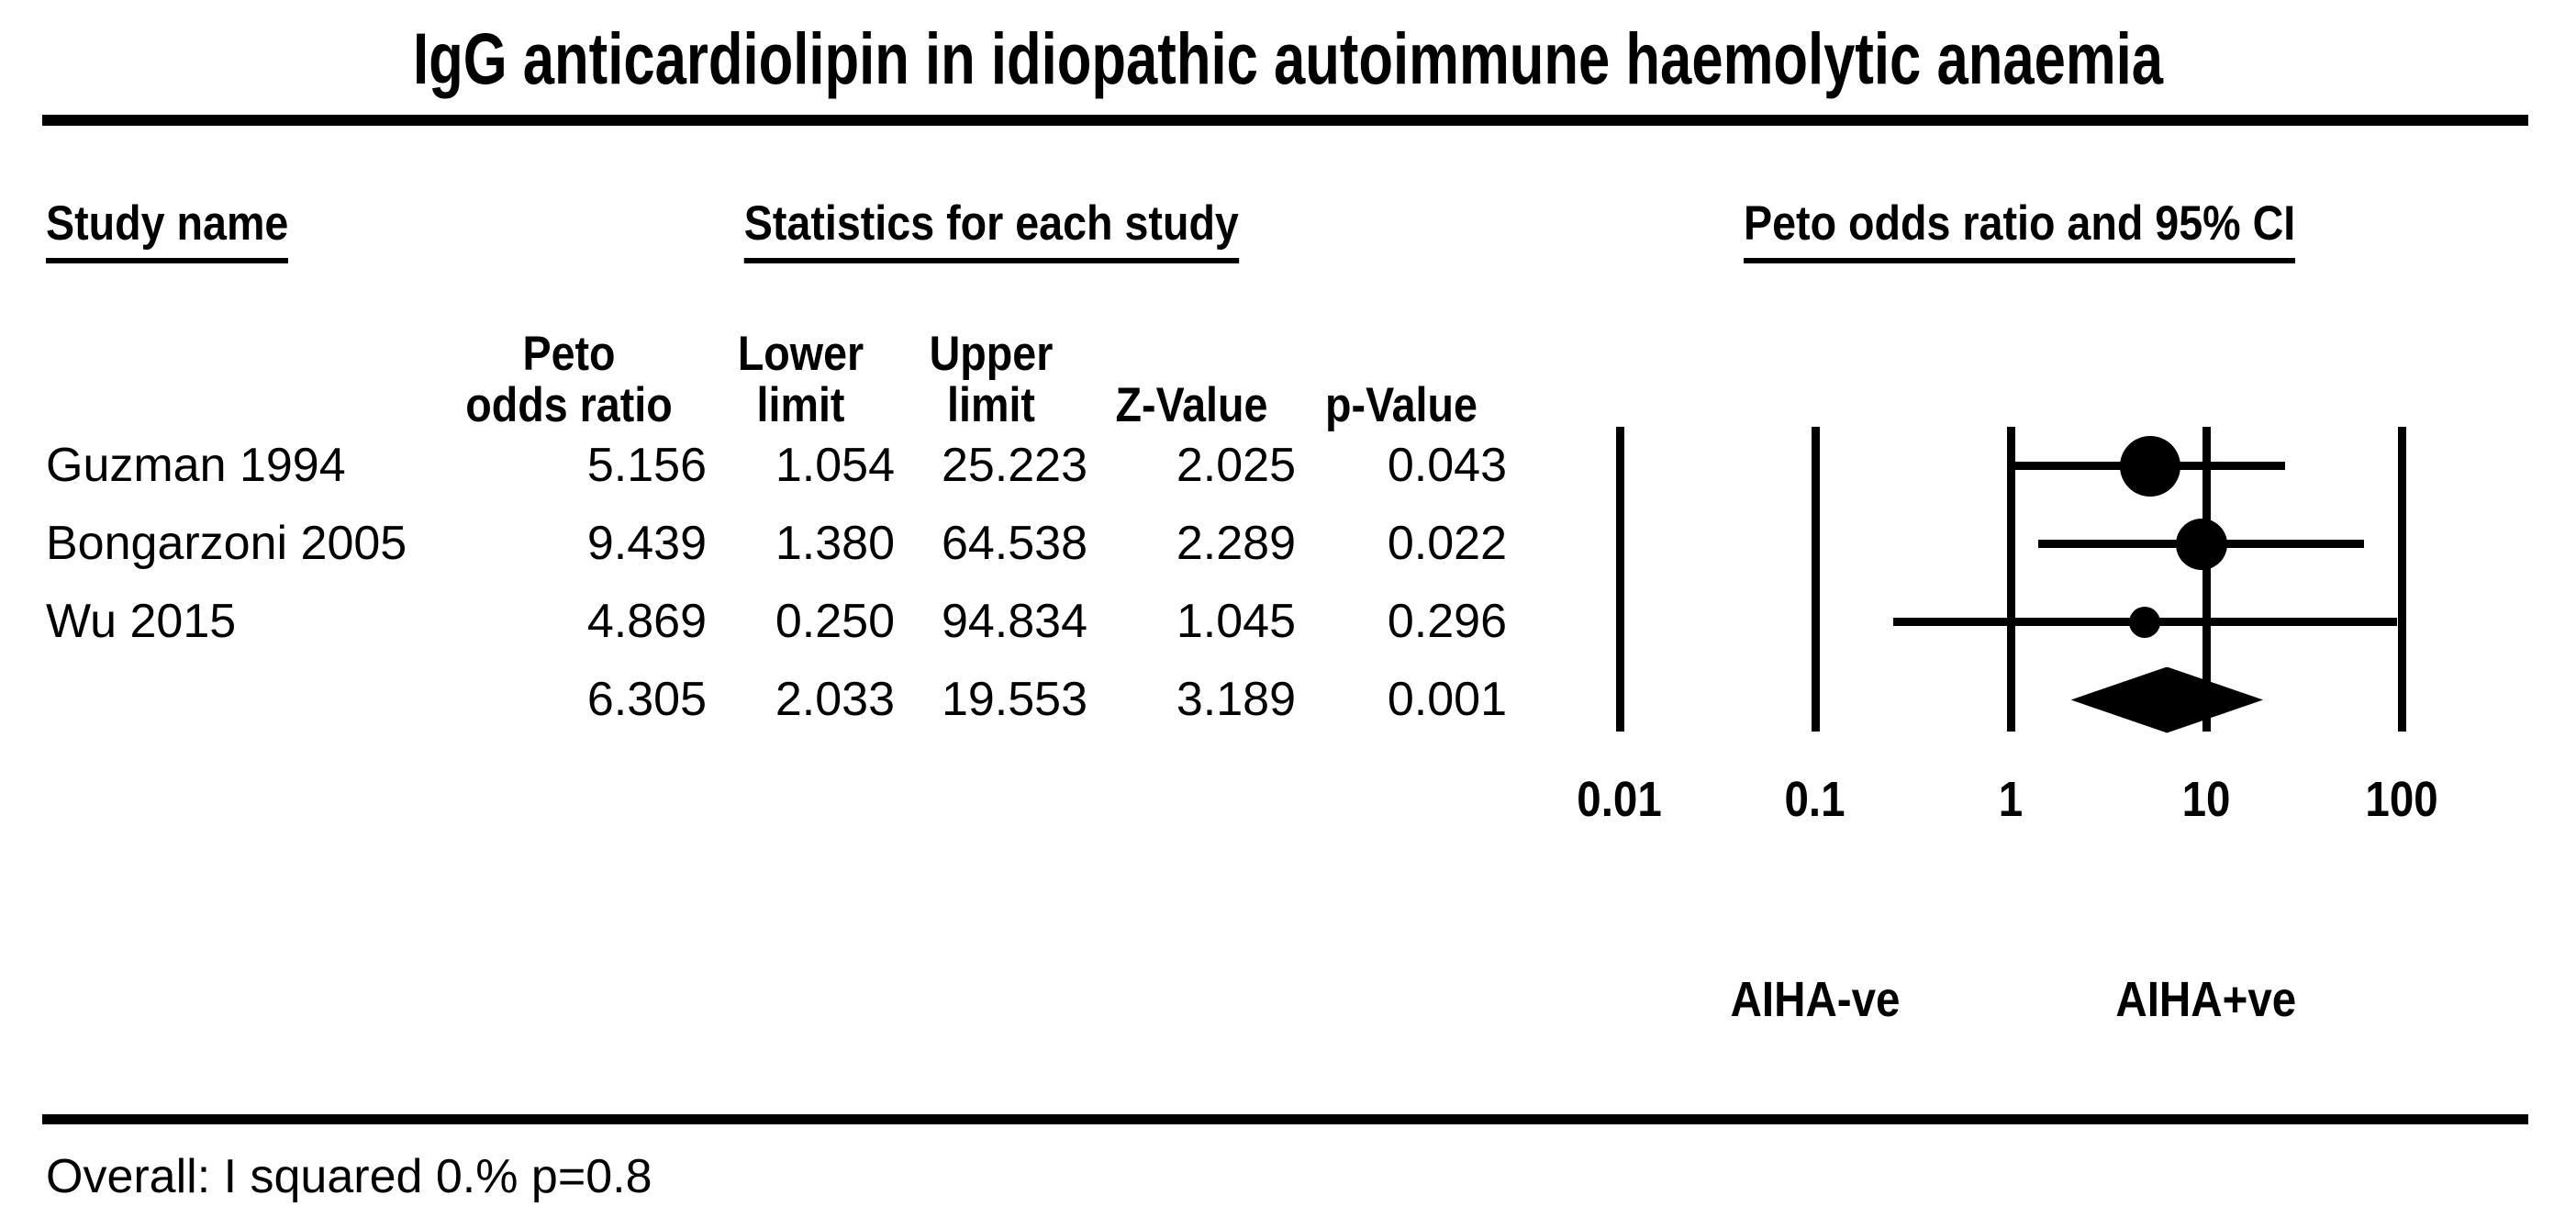 Image resolution: width=2576 pixels, height=1229 pixels. I want to click on study-row: Guzman 1994 5.156 1.054 25.223 2.025 0.043, so click(776, 466).